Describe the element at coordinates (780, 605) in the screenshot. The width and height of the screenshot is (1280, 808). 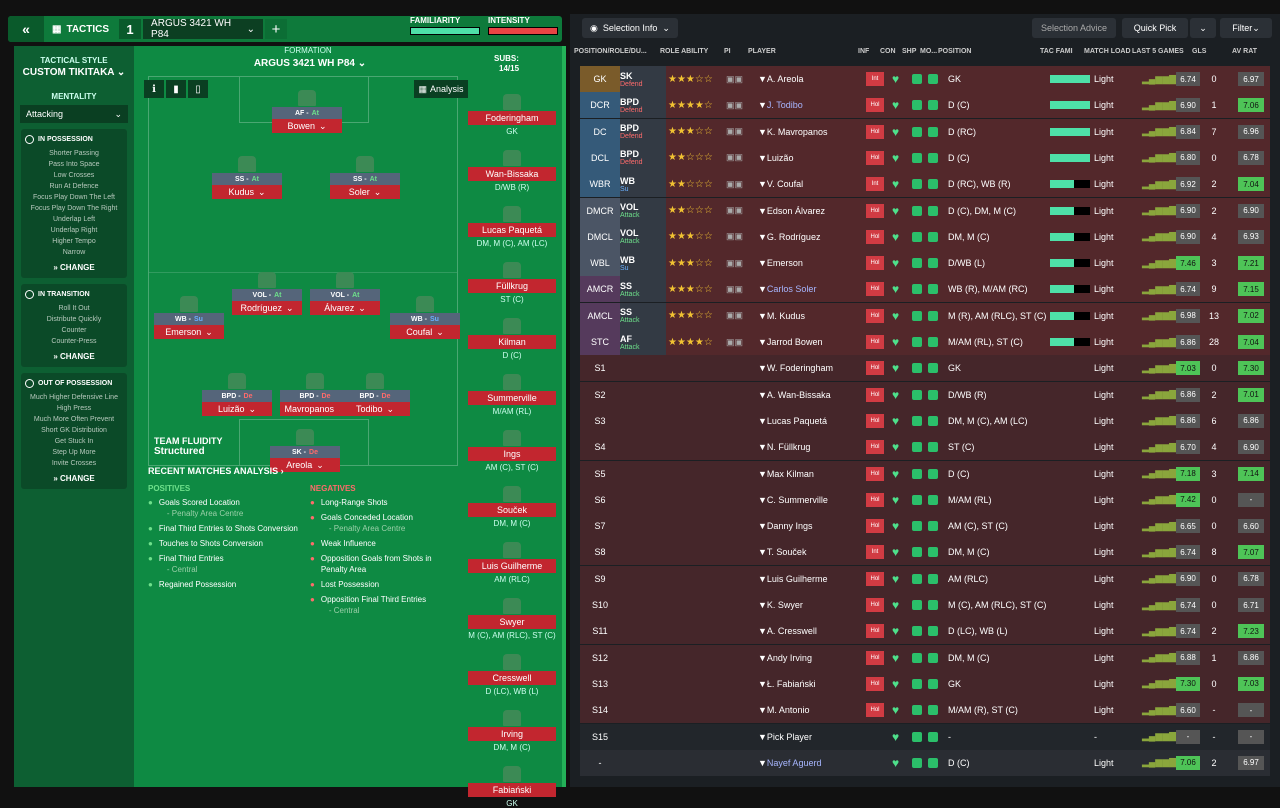
I see `player-cell: ▼ K. Swyer` at that location.